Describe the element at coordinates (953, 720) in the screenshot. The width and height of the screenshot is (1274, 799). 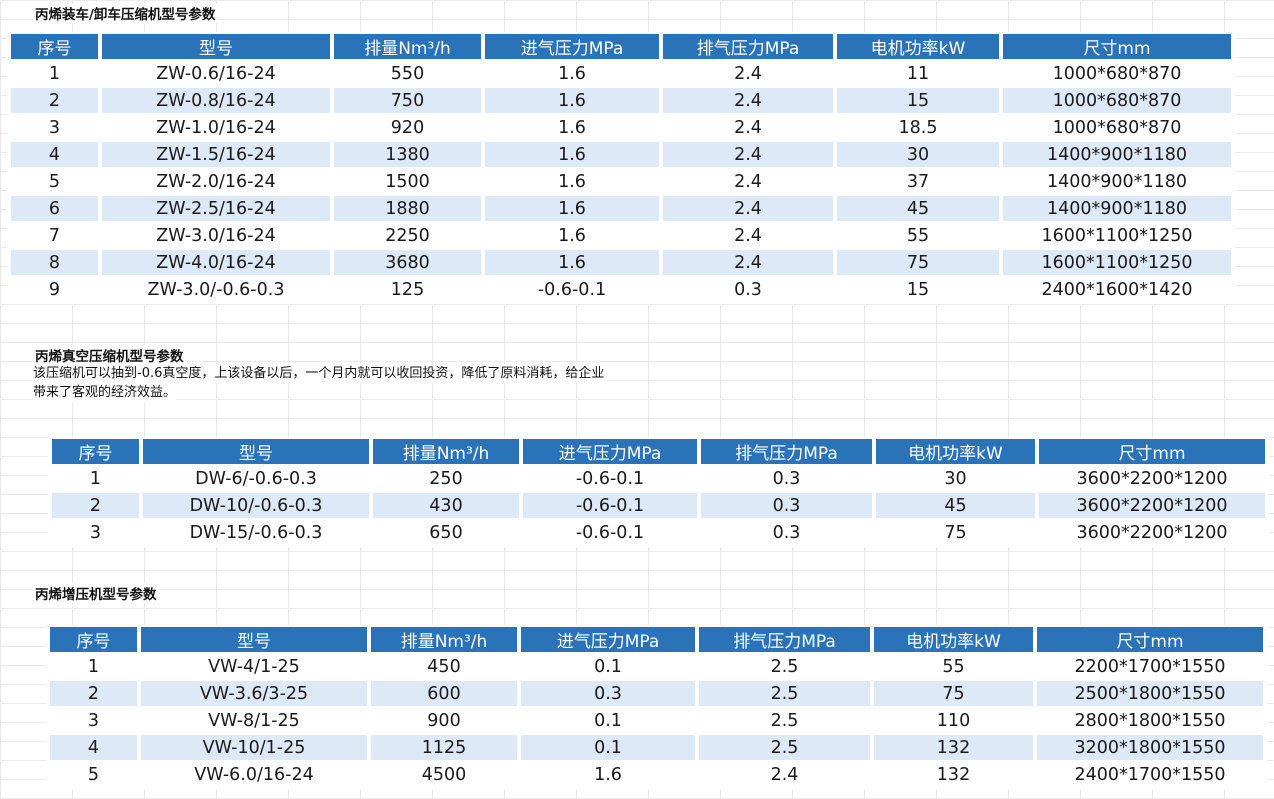
I see `table-cell: 110` at that location.